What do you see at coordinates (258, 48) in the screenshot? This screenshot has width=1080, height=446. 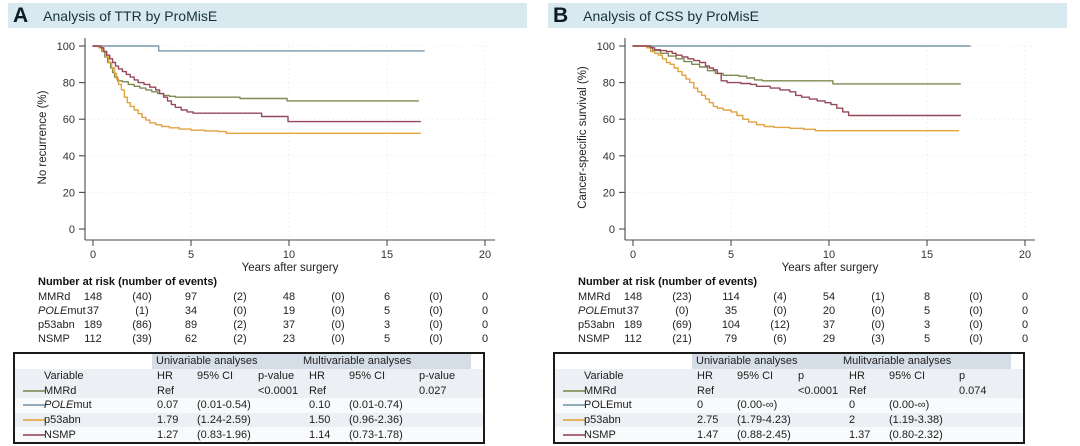 I see `series-line-POLEmut` at bounding box center [258, 48].